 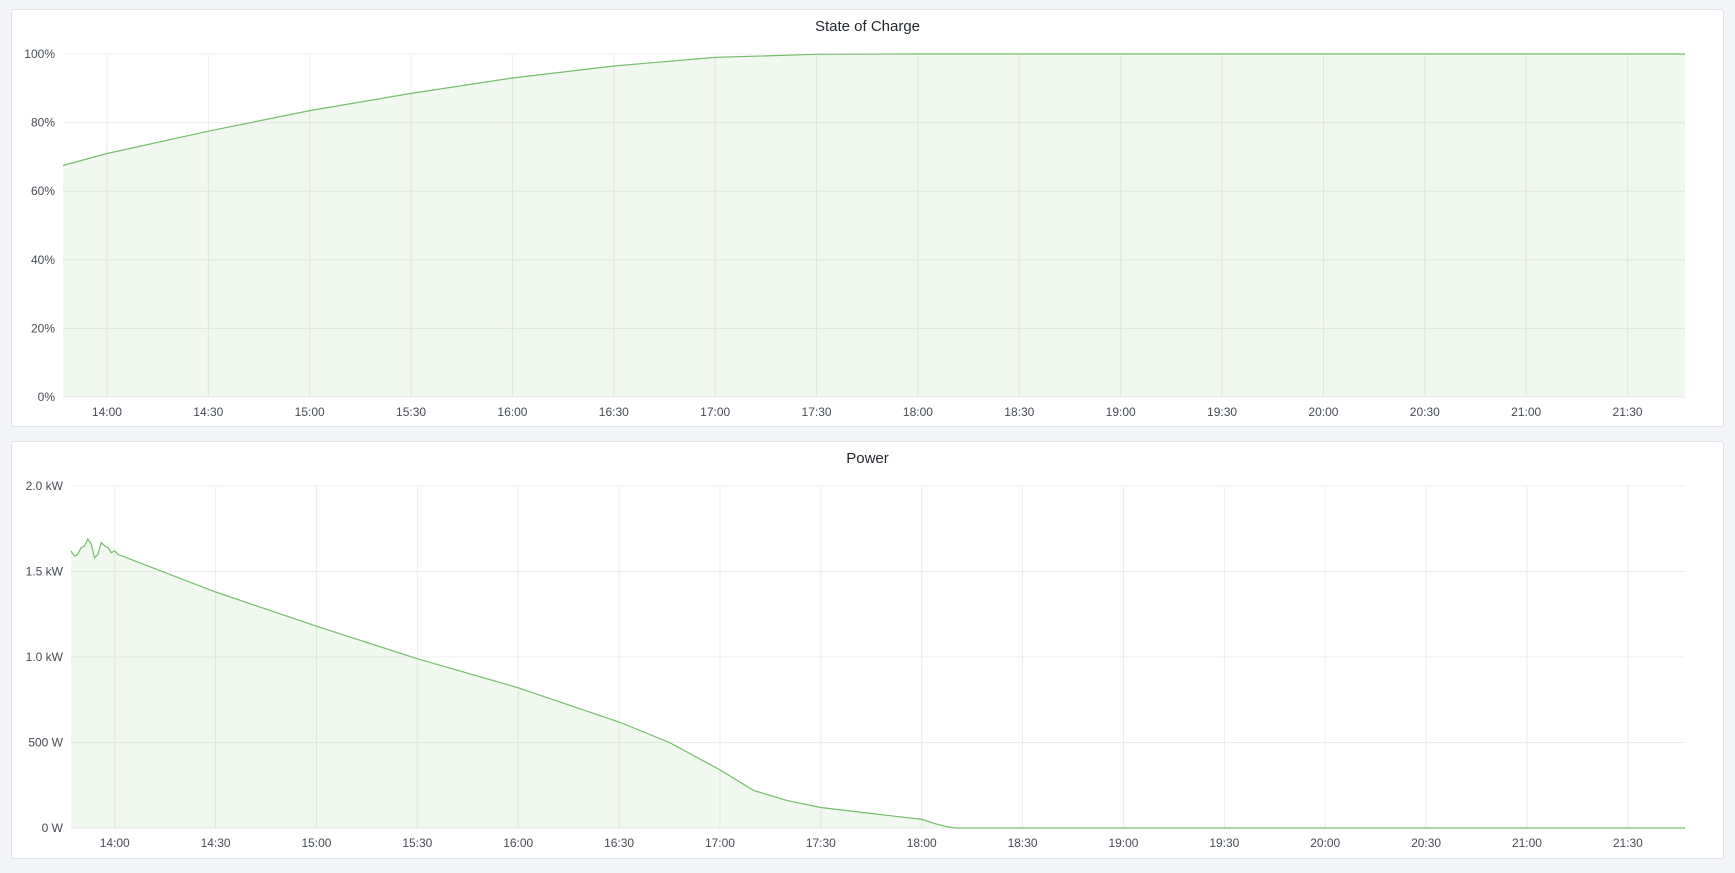 What do you see at coordinates (47, 397) in the screenshot?
I see `y-tick-label: 0%` at bounding box center [47, 397].